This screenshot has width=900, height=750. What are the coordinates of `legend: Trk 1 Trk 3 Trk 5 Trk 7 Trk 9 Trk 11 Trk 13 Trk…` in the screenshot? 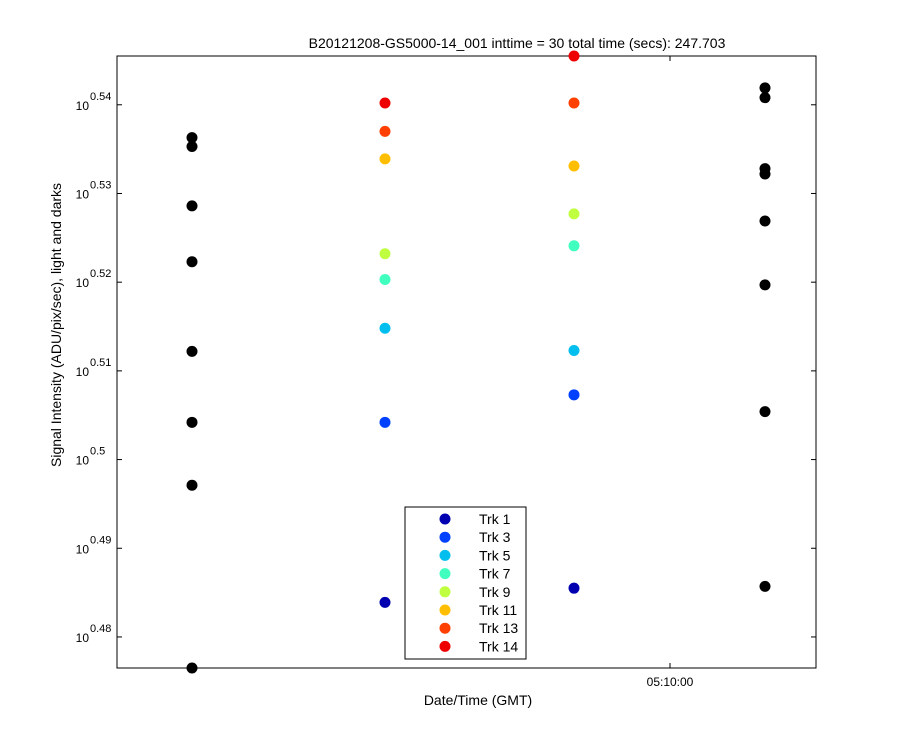 It's located at (465, 583).